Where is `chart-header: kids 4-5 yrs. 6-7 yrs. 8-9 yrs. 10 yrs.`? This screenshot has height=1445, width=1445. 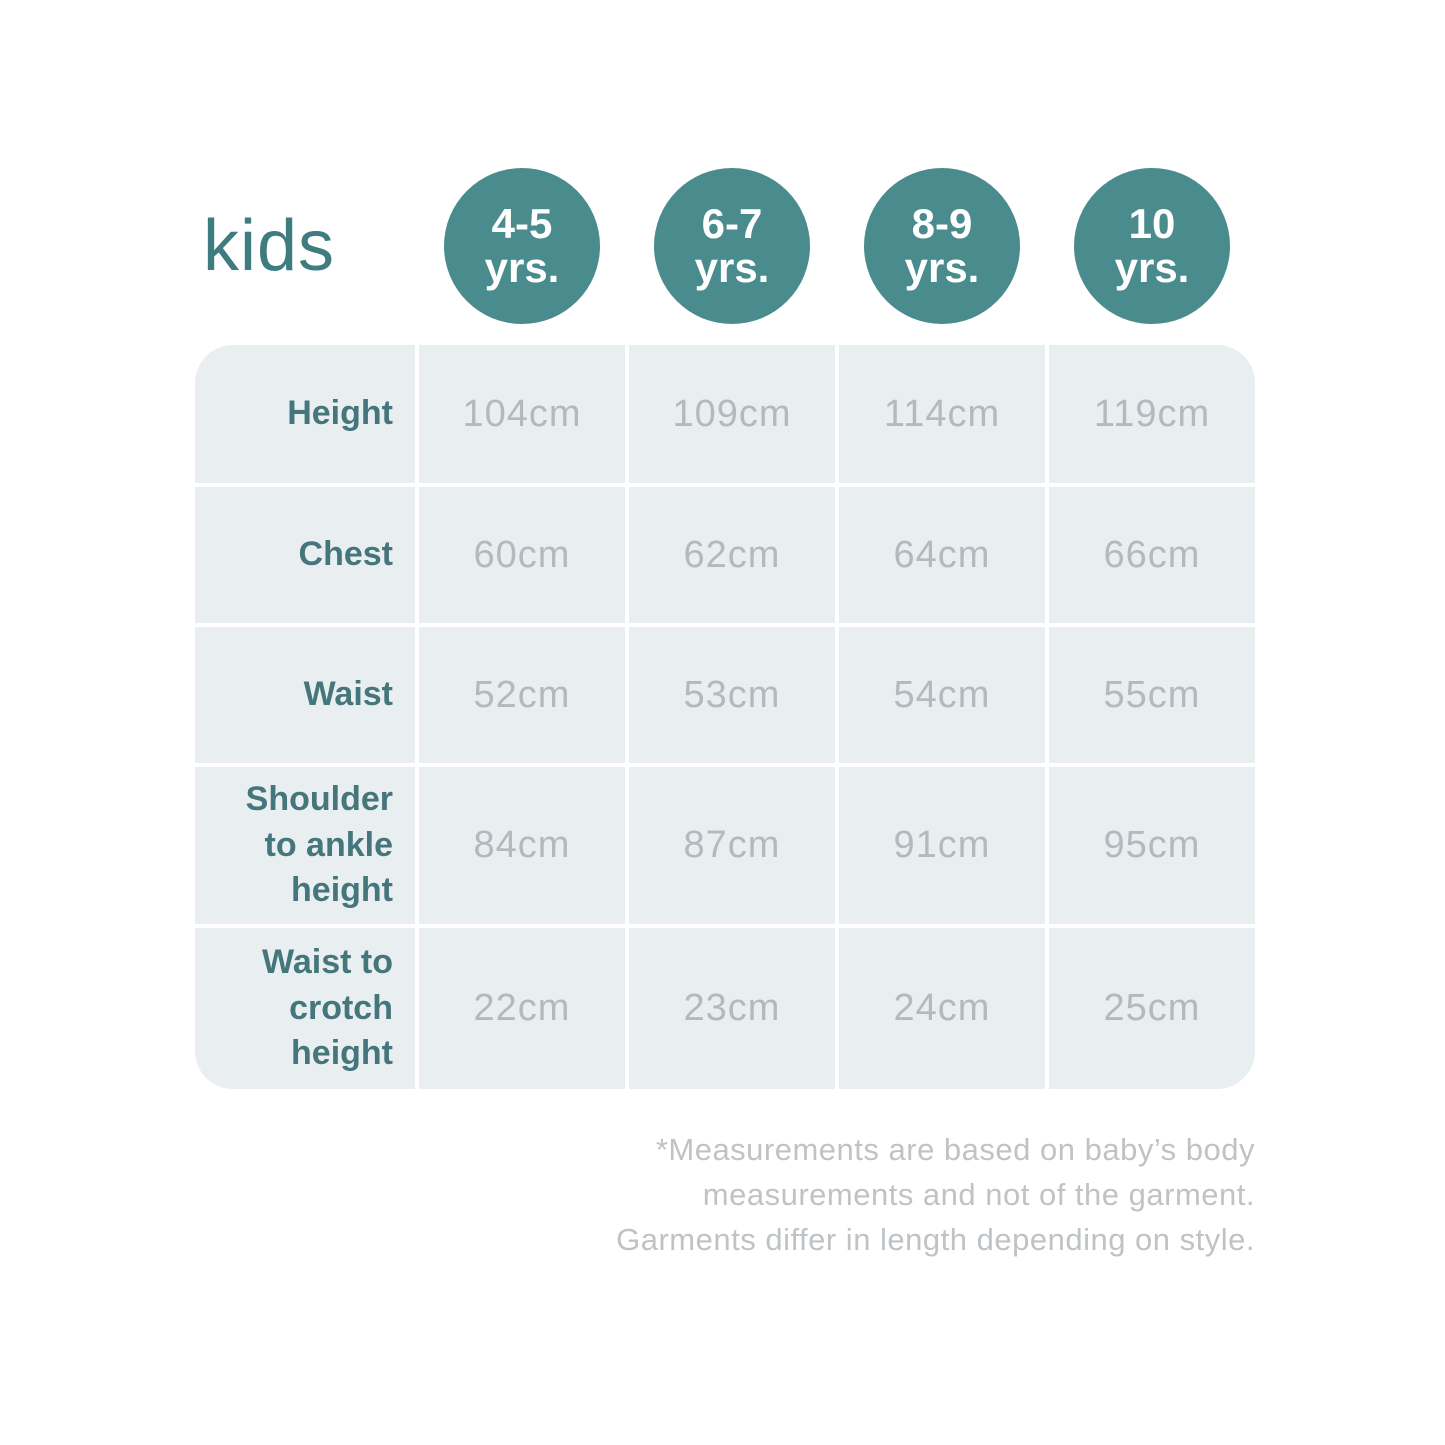
chart-header: kids 4-5 yrs. 6-7 yrs. 8-9 yrs. 10 yrs. is located at coordinates (725, 246).